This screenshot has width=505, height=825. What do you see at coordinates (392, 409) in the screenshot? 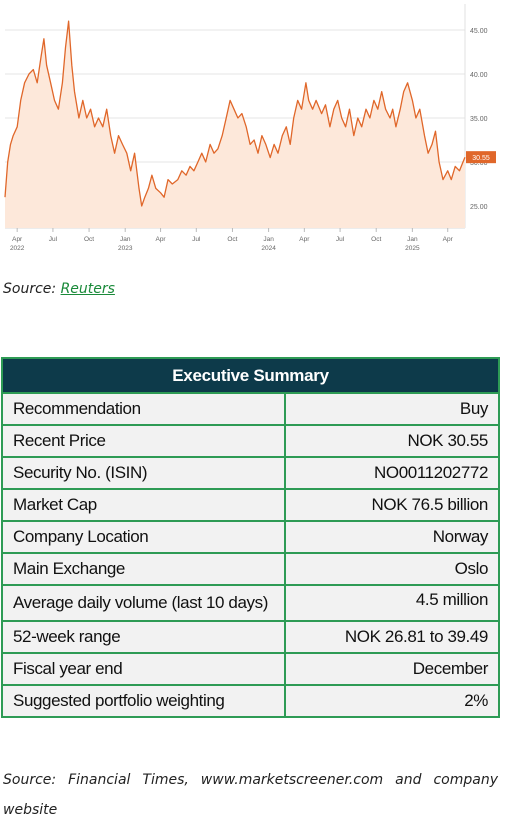
I see `row-value: Buy` at bounding box center [392, 409].